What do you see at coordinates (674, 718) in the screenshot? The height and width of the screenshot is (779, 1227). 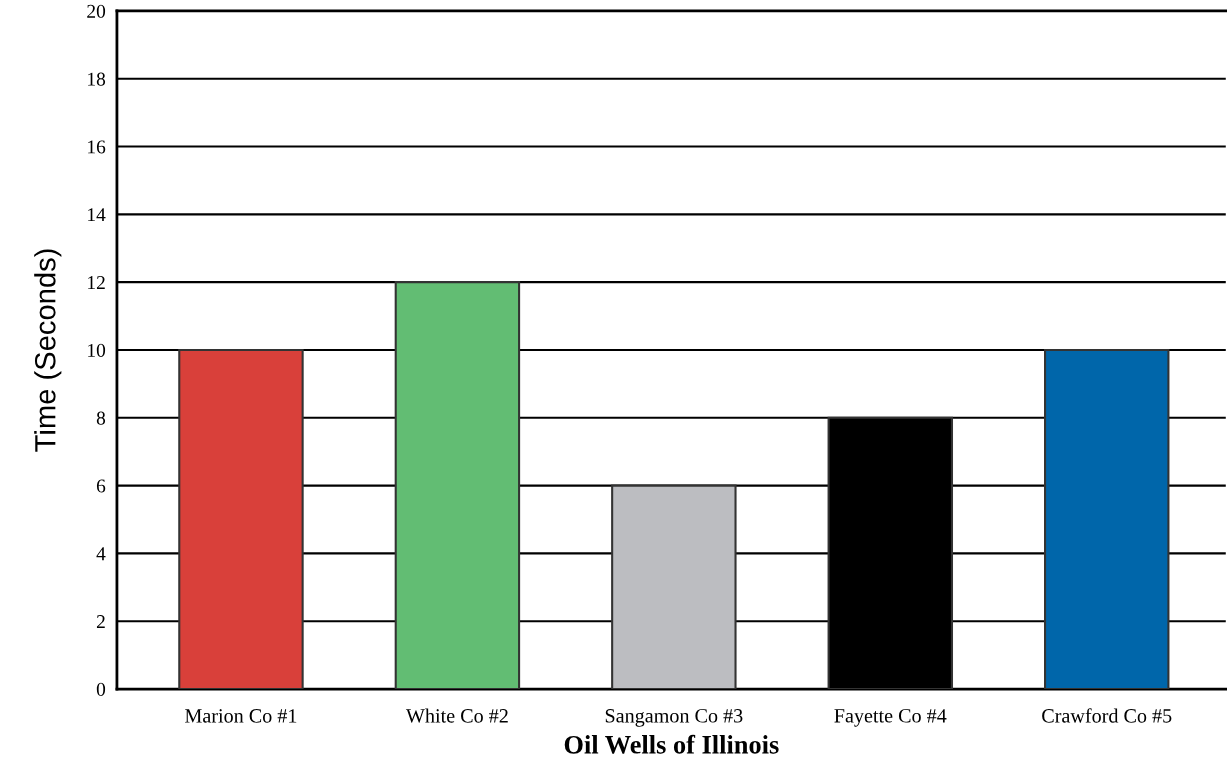 I see `x-tick-label: Sangamon Co #3` at bounding box center [674, 718].